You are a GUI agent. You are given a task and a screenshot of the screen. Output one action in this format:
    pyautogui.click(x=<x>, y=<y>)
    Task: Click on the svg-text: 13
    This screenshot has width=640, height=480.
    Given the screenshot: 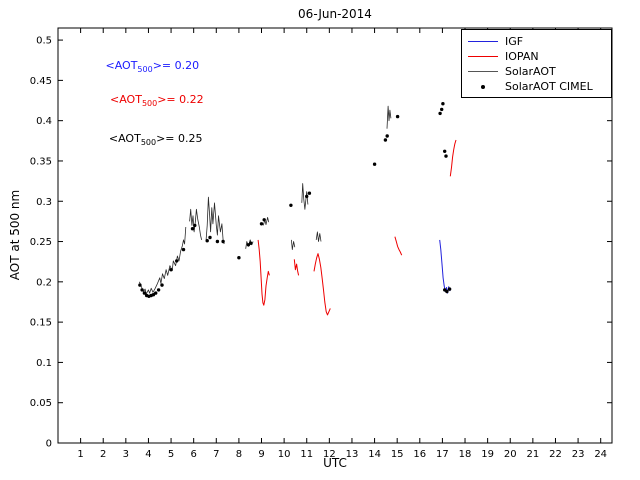 What is the action you would take?
    pyautogui.click(x=352, y=454)
    